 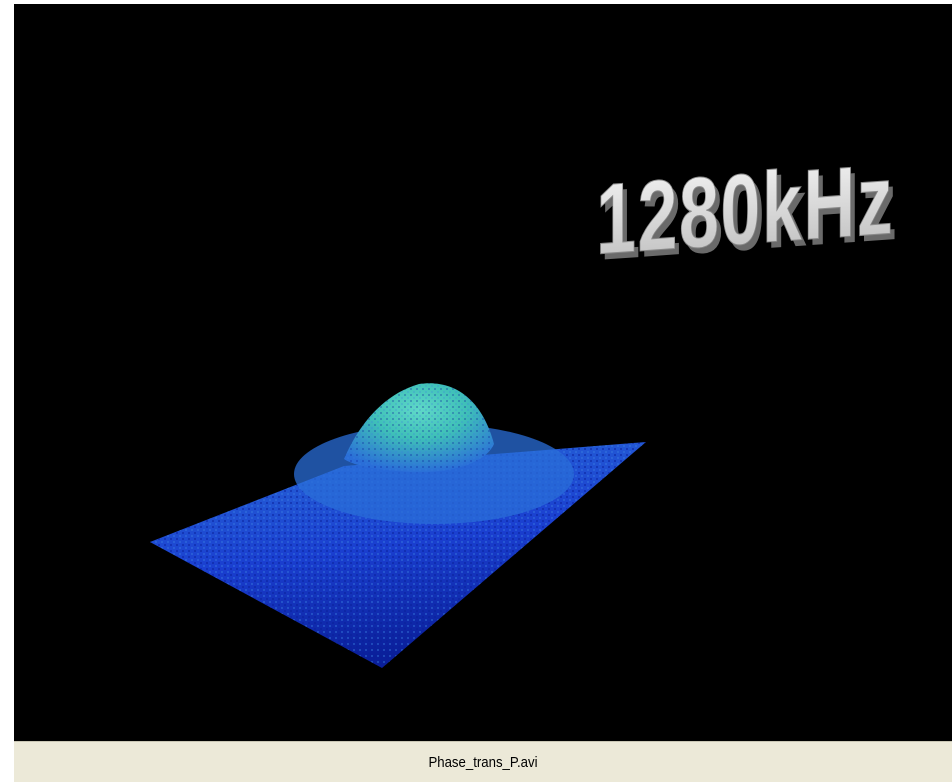 What do you see at coordinates (419, 428) in the screenshot?
I see `surface-peak-texture` at bounding box center [419, 428].